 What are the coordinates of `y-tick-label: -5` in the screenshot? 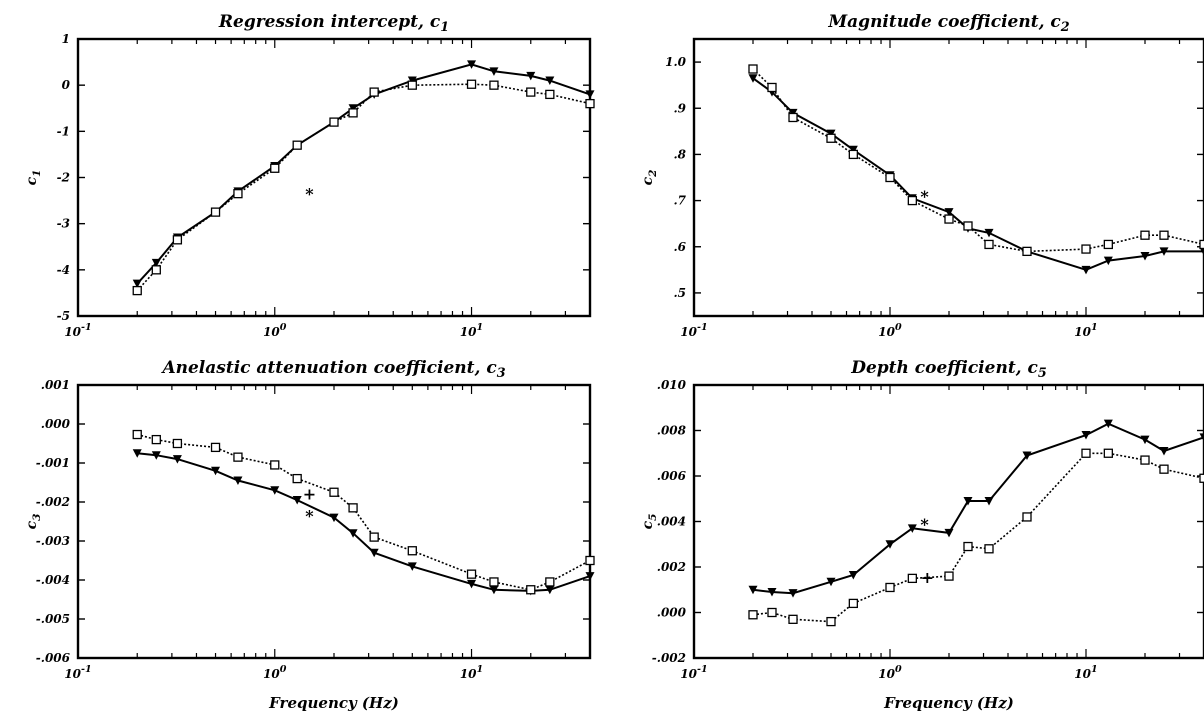 It's located at (63, 316).